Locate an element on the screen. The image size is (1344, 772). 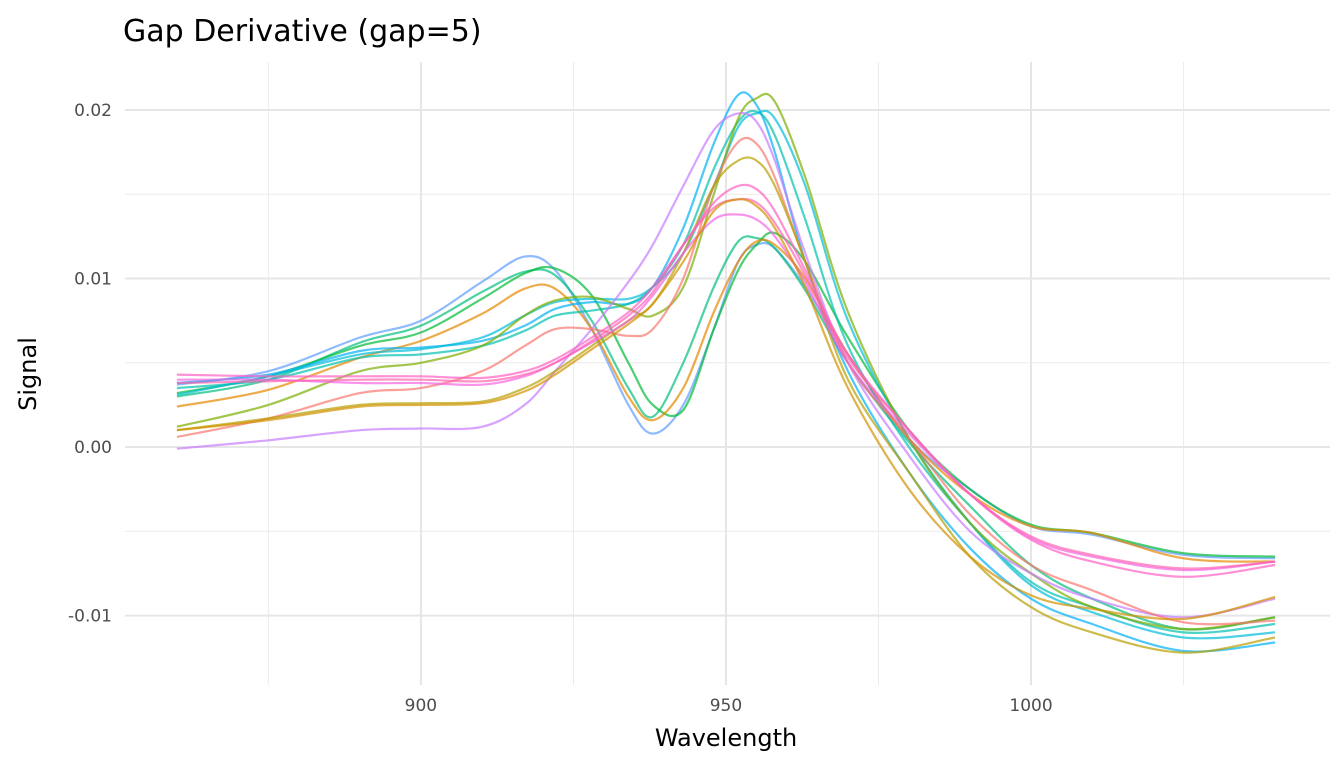
y-axis-label: Signal is located at coordinates (28, 374).